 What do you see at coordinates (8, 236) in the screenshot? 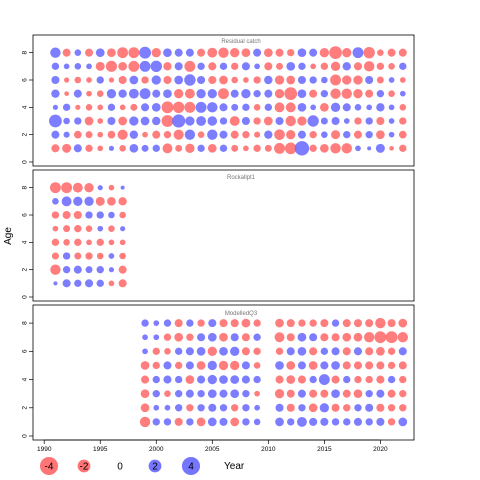
I see `y-axis-title: Age` at bounding box center [8, 236].